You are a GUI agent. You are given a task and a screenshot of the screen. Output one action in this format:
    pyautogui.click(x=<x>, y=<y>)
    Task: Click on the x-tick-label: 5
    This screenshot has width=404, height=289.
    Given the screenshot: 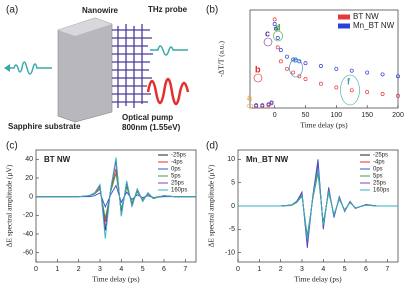 What is the action you would take?
    pyautogui.click(x=345, y=269)
    